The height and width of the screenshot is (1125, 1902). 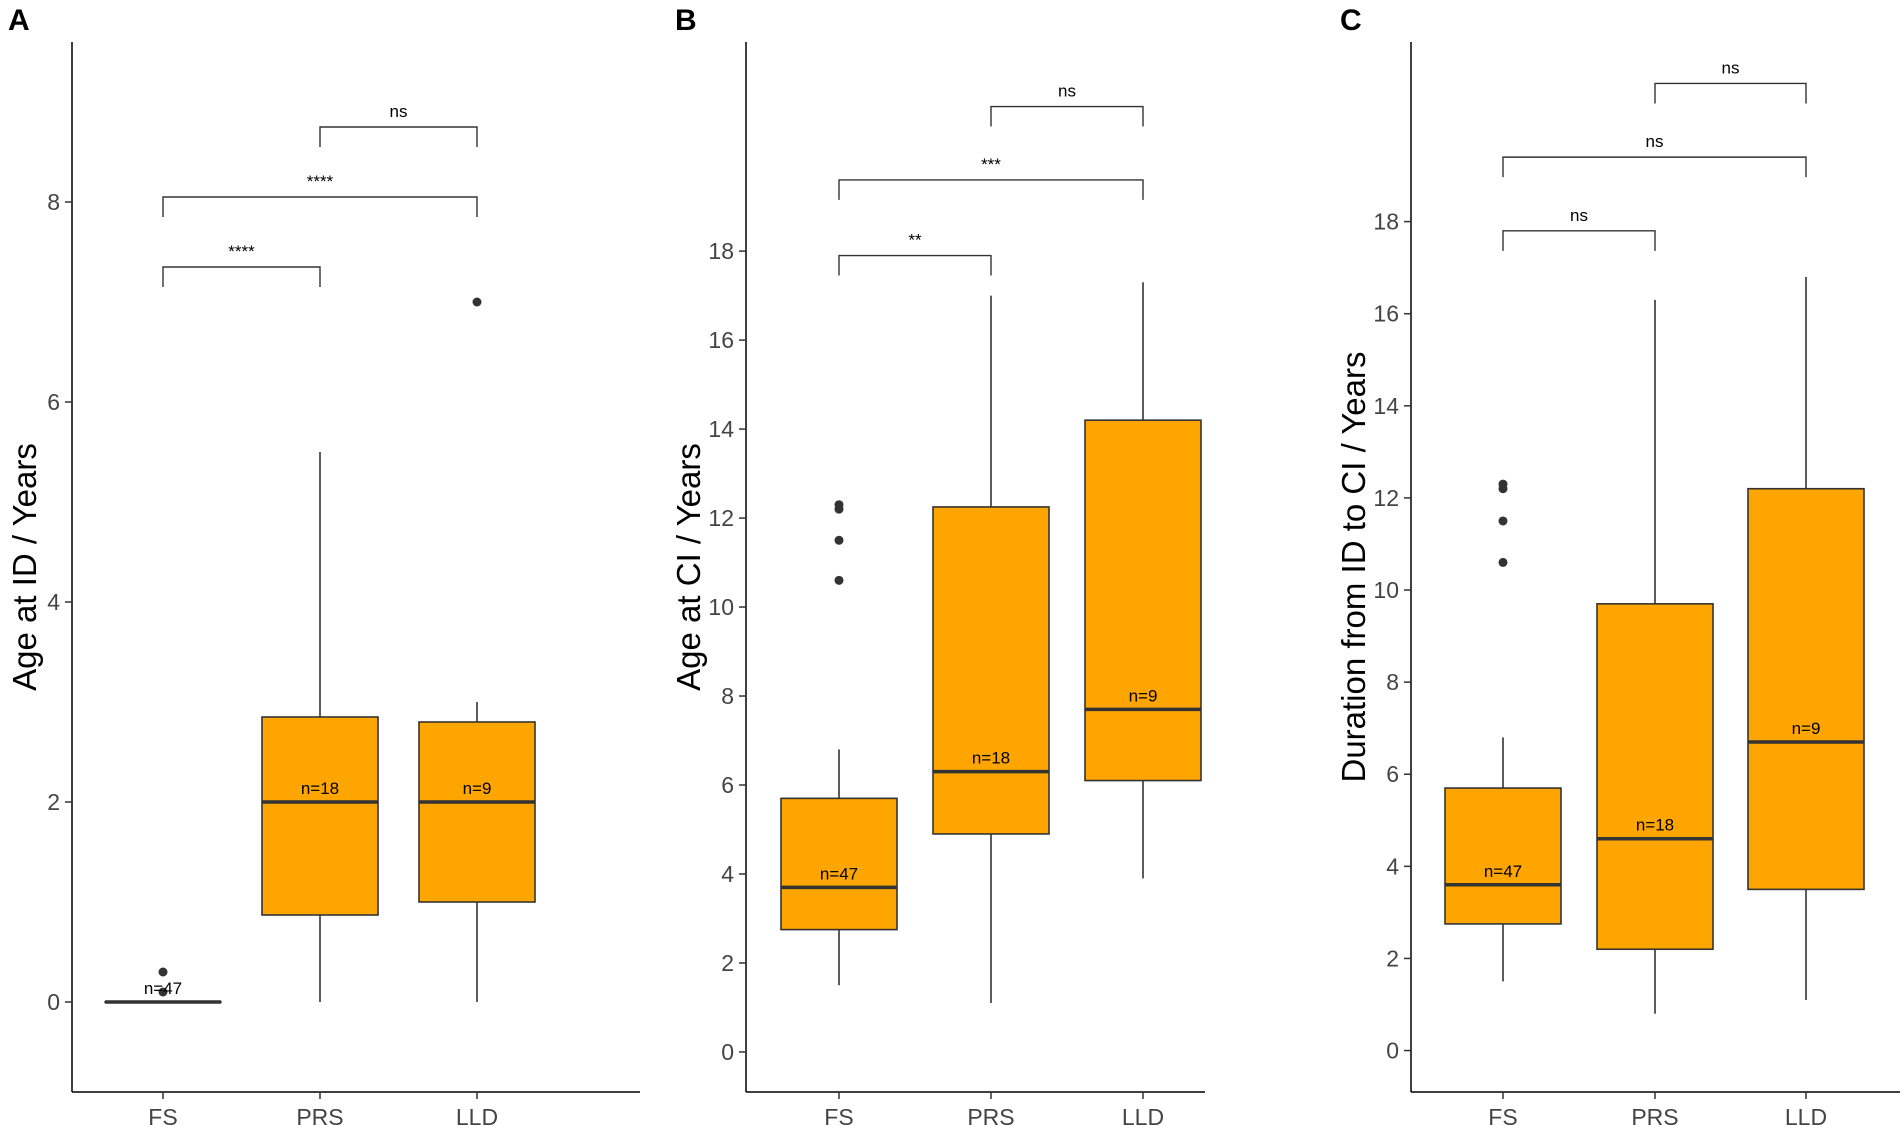 I want to click on y-axis-label: Duration from ID to CI / Years, so click(x=1353, y=566).